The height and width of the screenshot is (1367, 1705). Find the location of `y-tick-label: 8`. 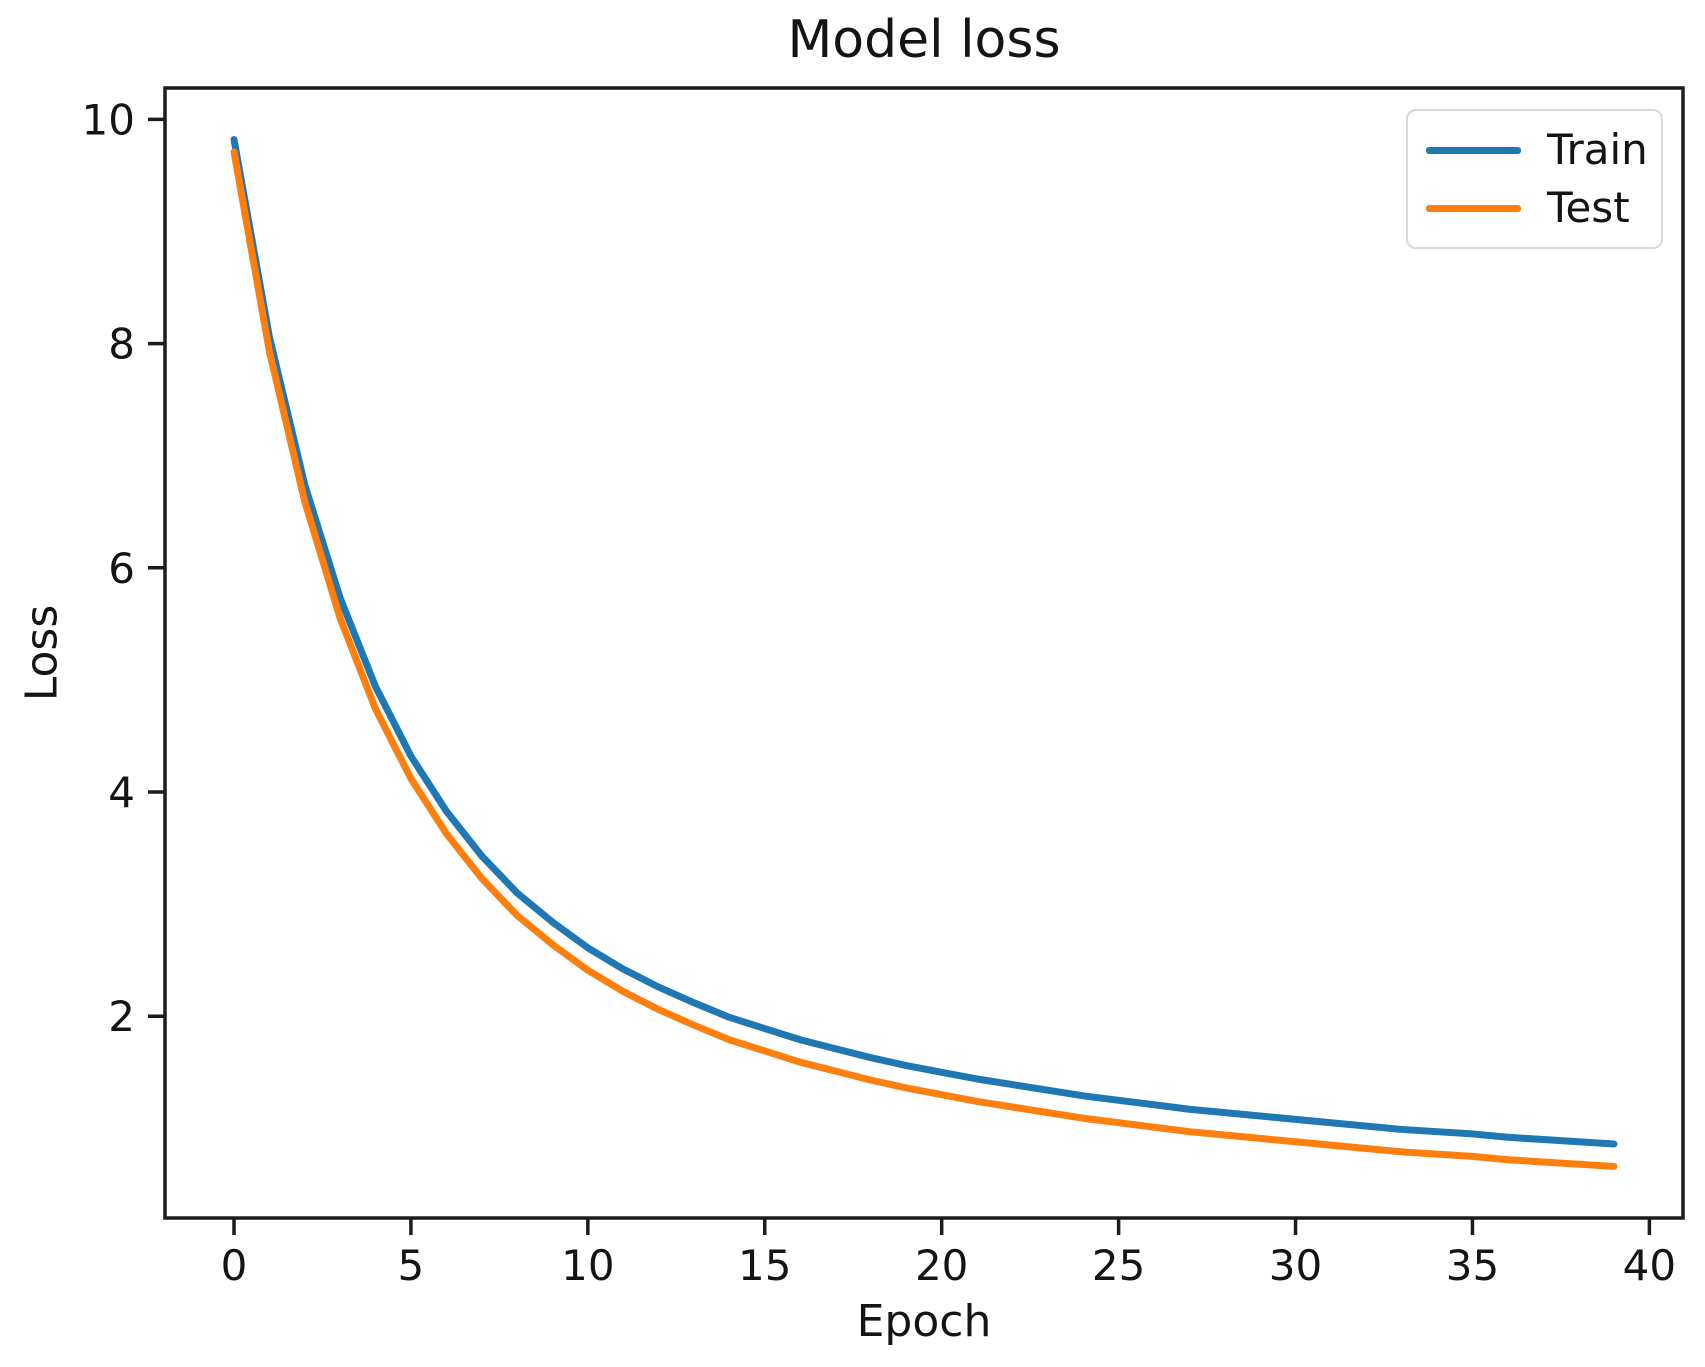

y-tick-label: 8 is located at coordinates (121, 344).